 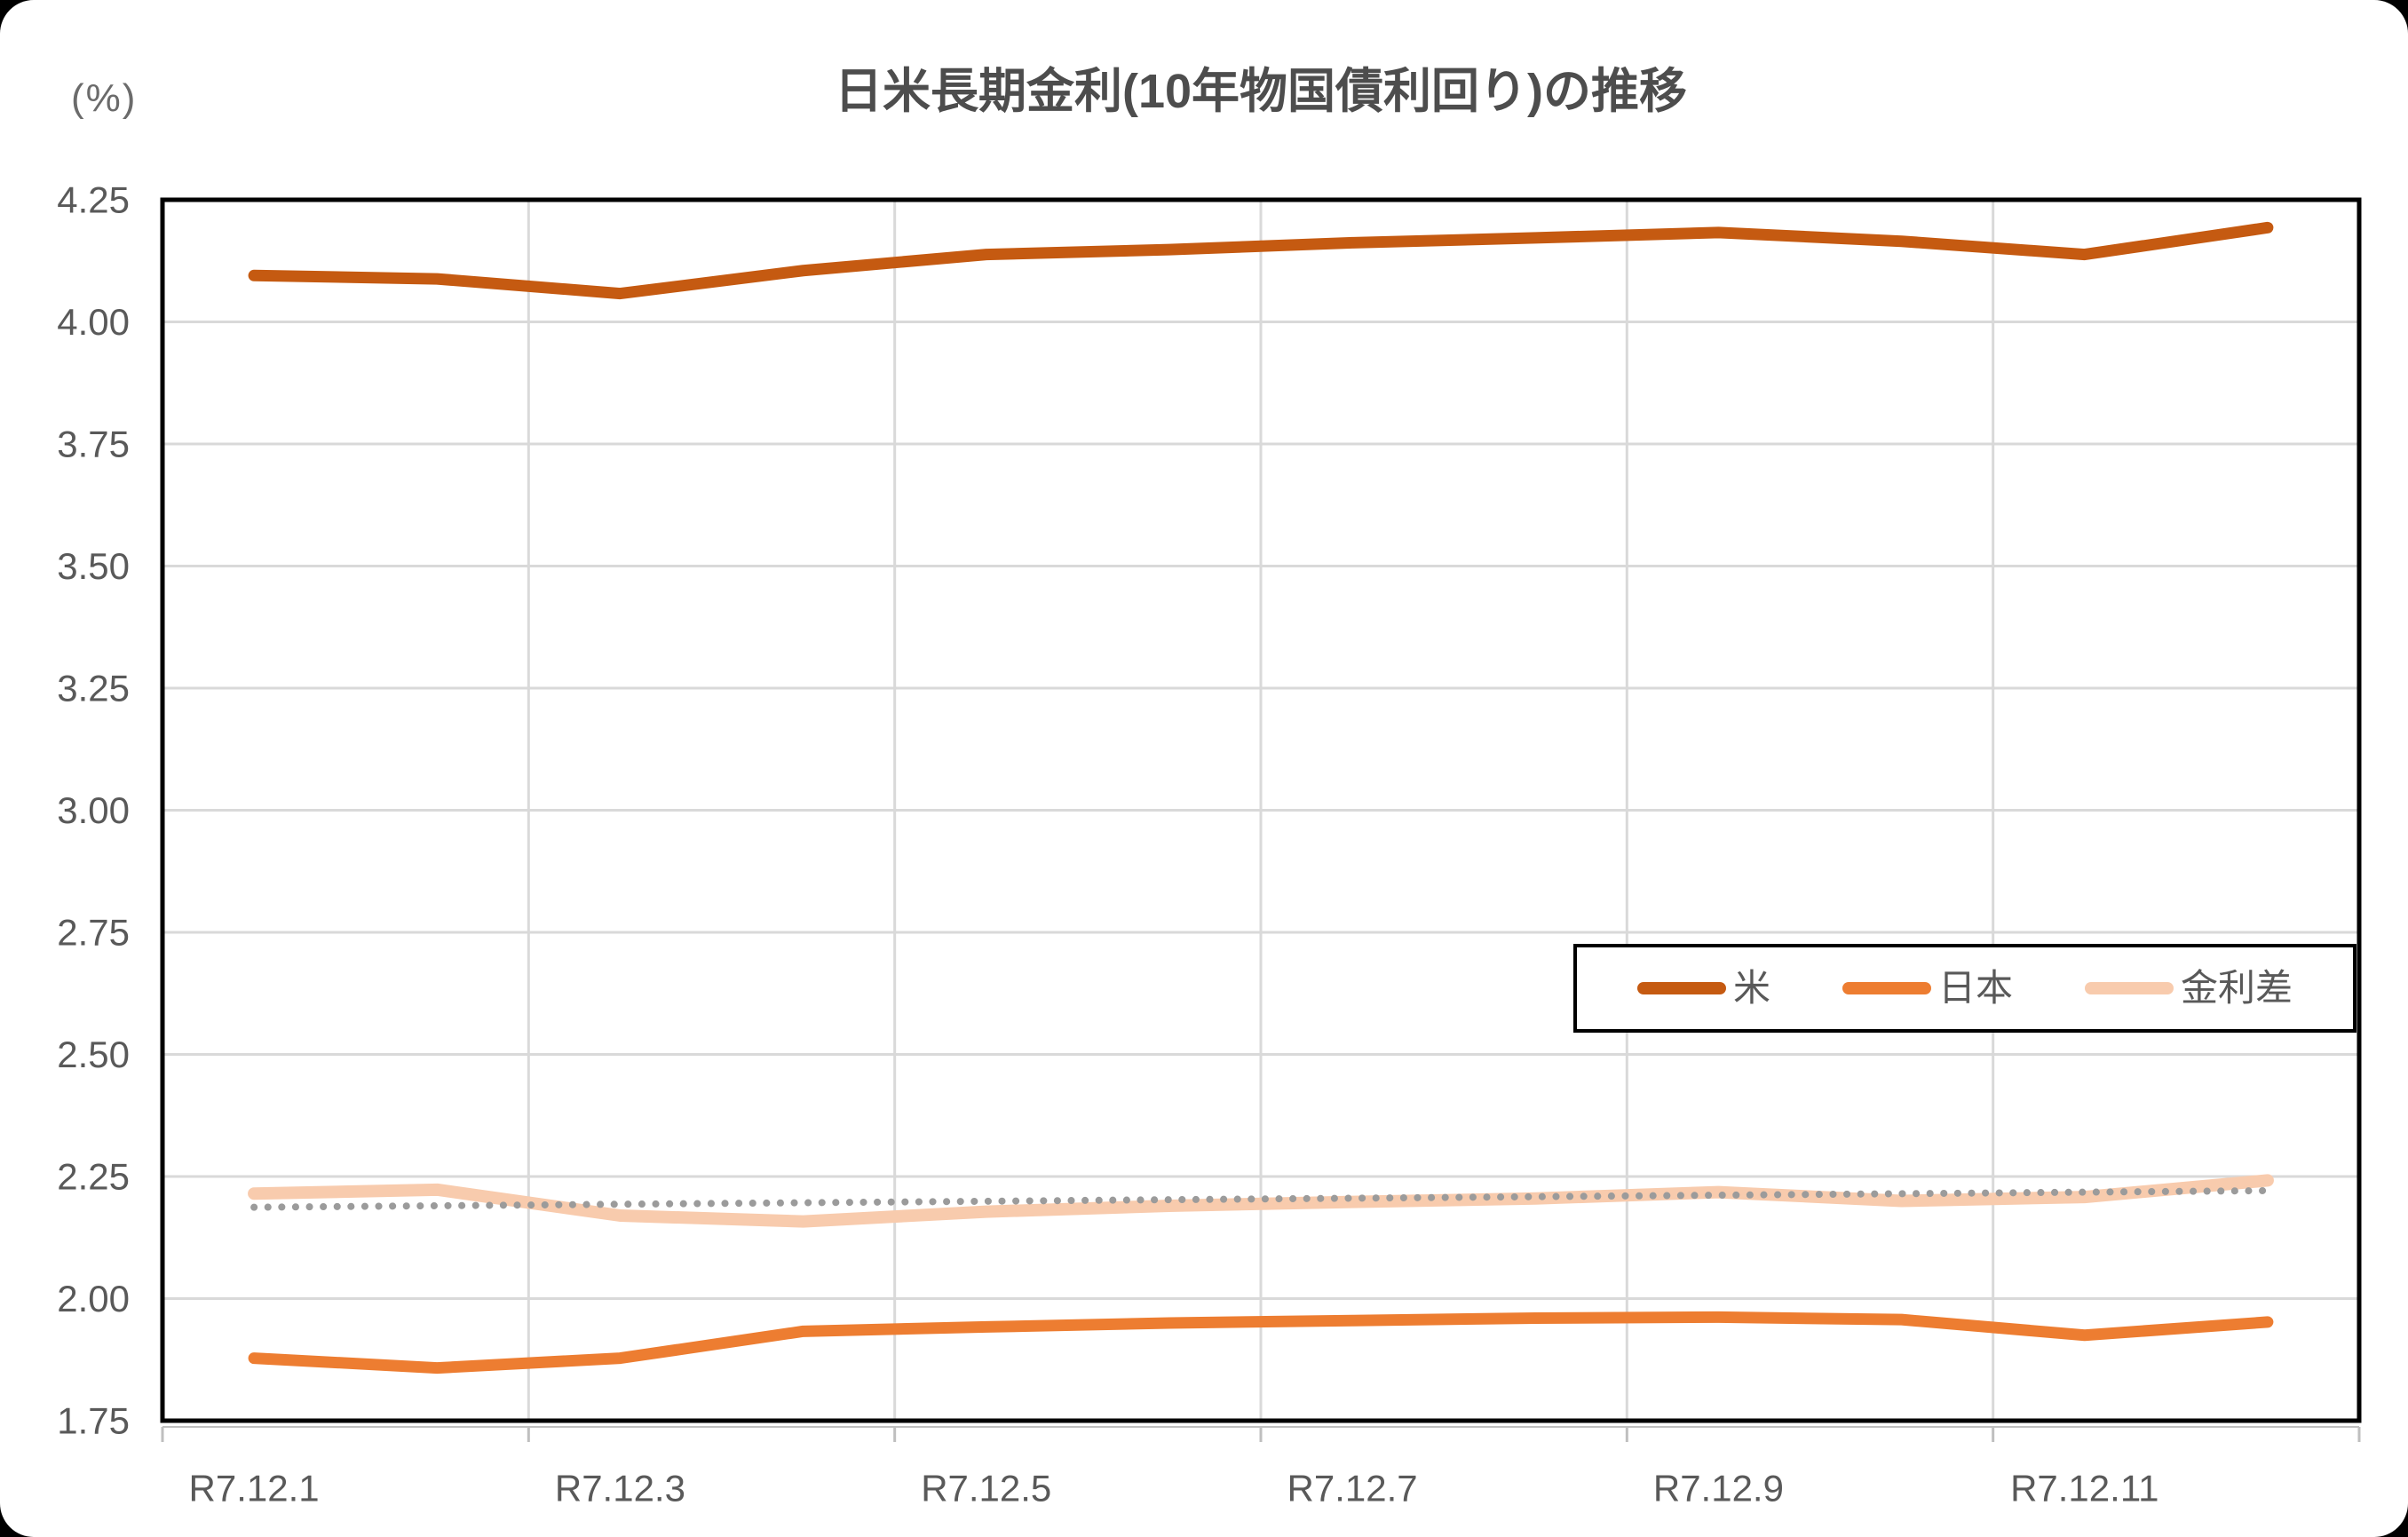 I want to click on x-axis-tick-label: R7.12.9, so click(x=1718, y=1489).